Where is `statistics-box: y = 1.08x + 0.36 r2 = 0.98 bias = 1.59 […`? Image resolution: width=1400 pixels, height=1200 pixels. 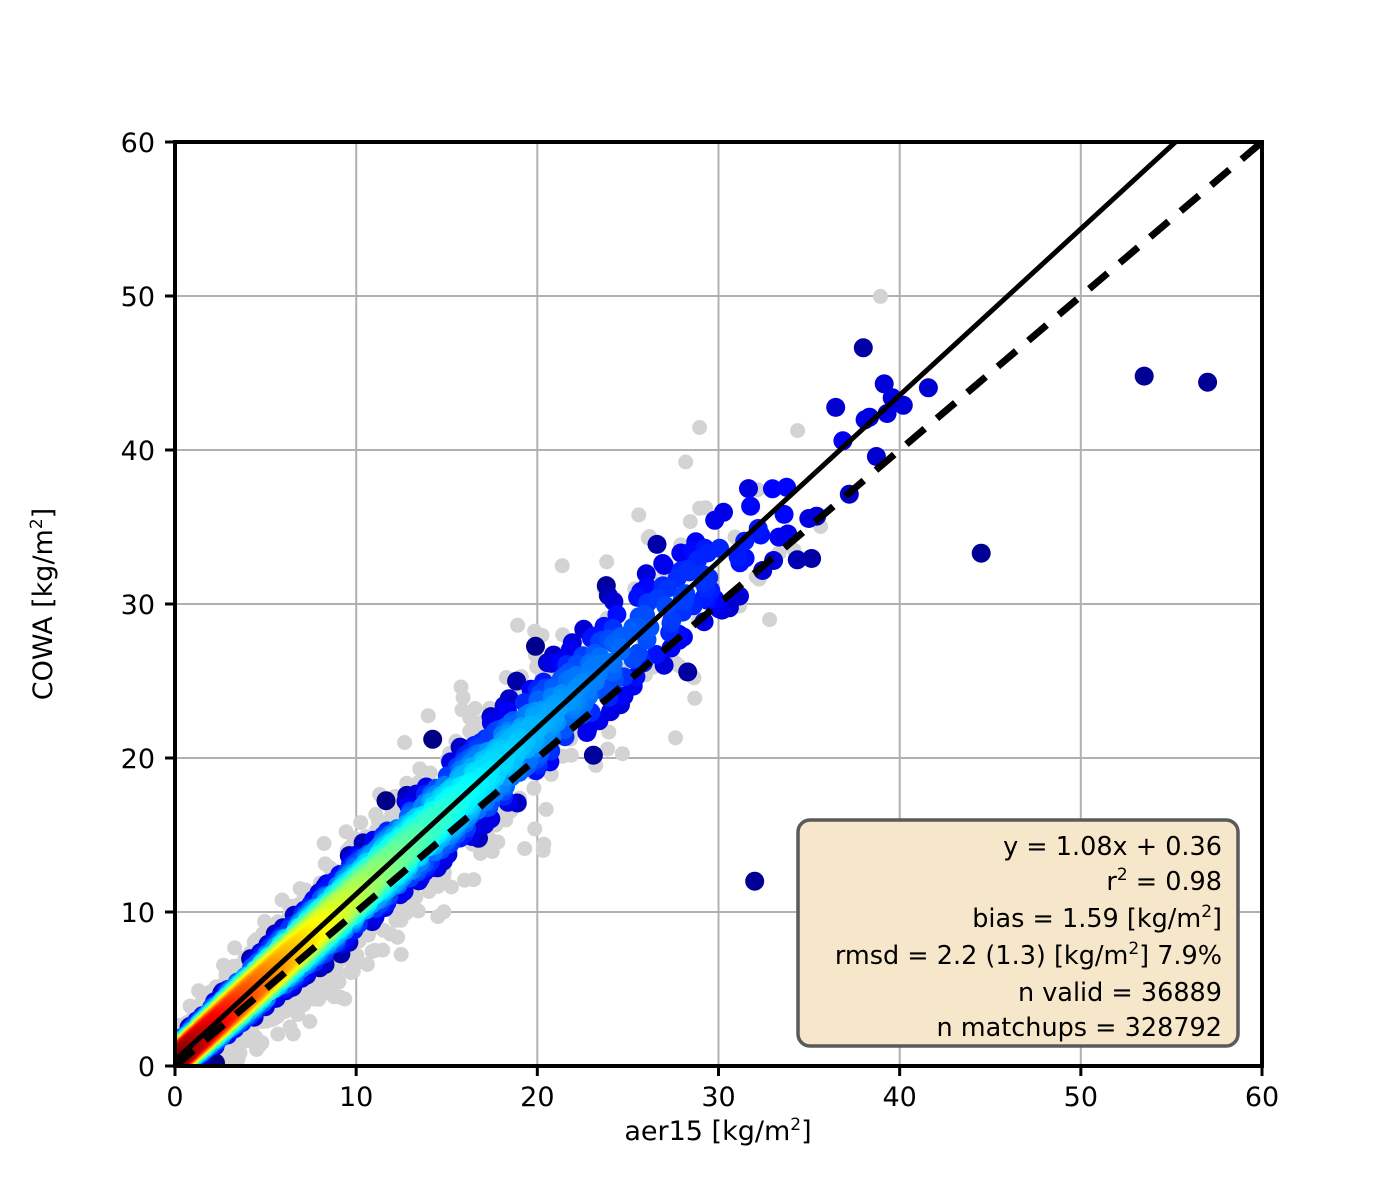
statistics-box: y = 1.08x + 0.36 r2 = 0.98 bias = 1.59 [… is located at coordinates (1018, 933).